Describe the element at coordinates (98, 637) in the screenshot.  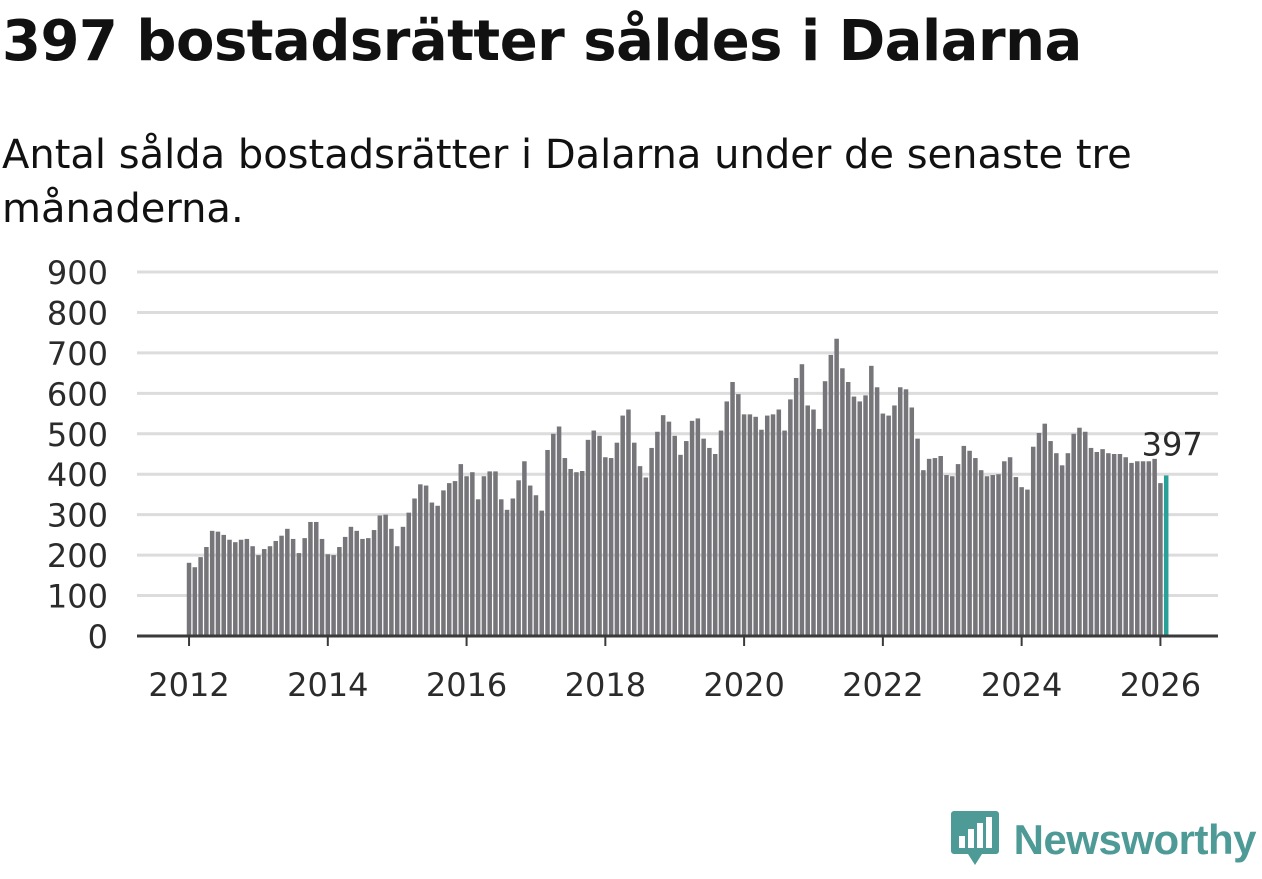
I see `y-tick-label: 0` at that location.